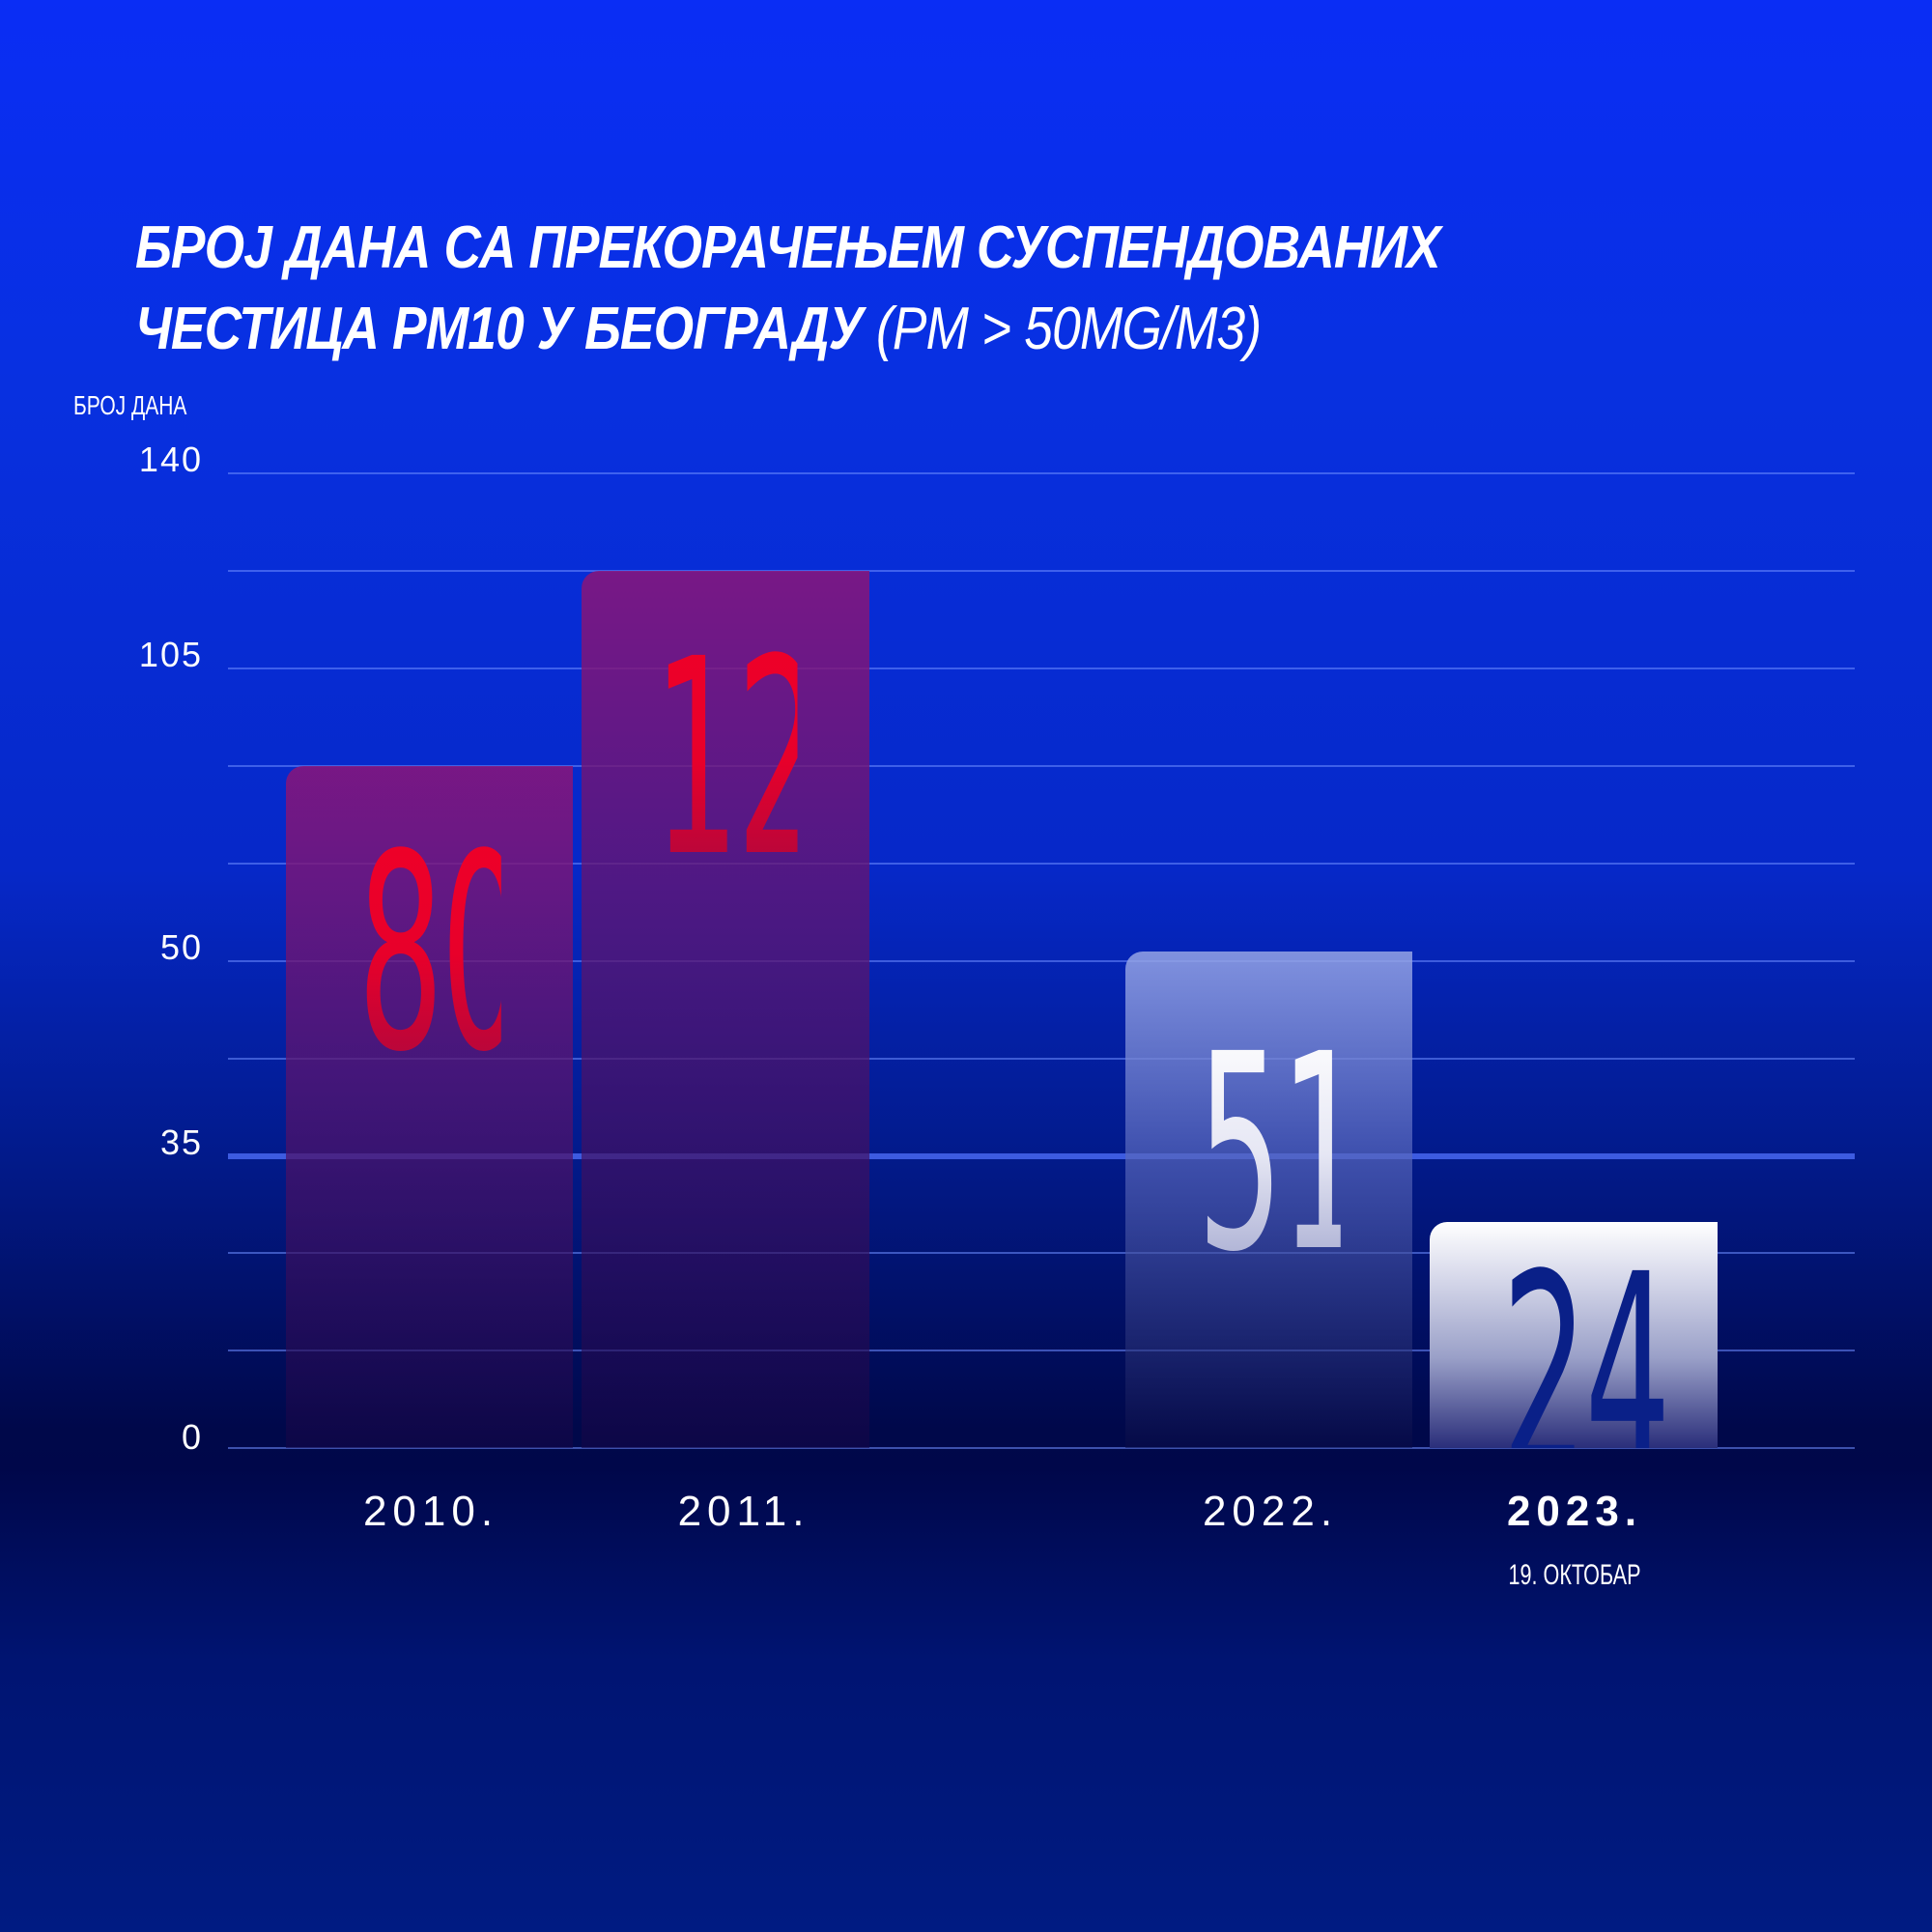 The width and height of the screenshot is (1932, 1932). I want to click on threshold-line, so click(1041, 1156).